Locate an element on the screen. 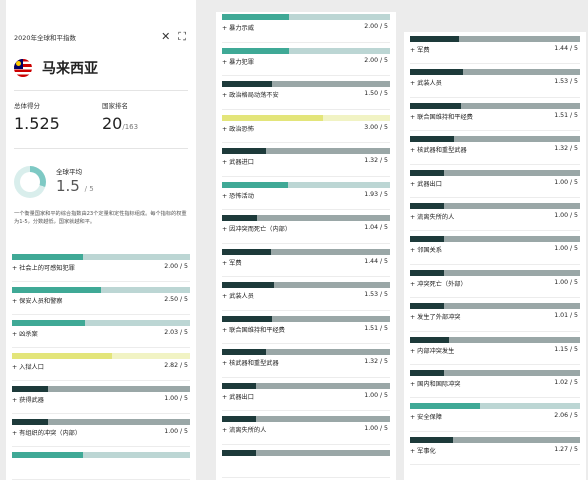 The image size is (588, 480). indicator-row: + 政治格局动荡不安 1.50 / 5 is located at coordinates (306, 98).